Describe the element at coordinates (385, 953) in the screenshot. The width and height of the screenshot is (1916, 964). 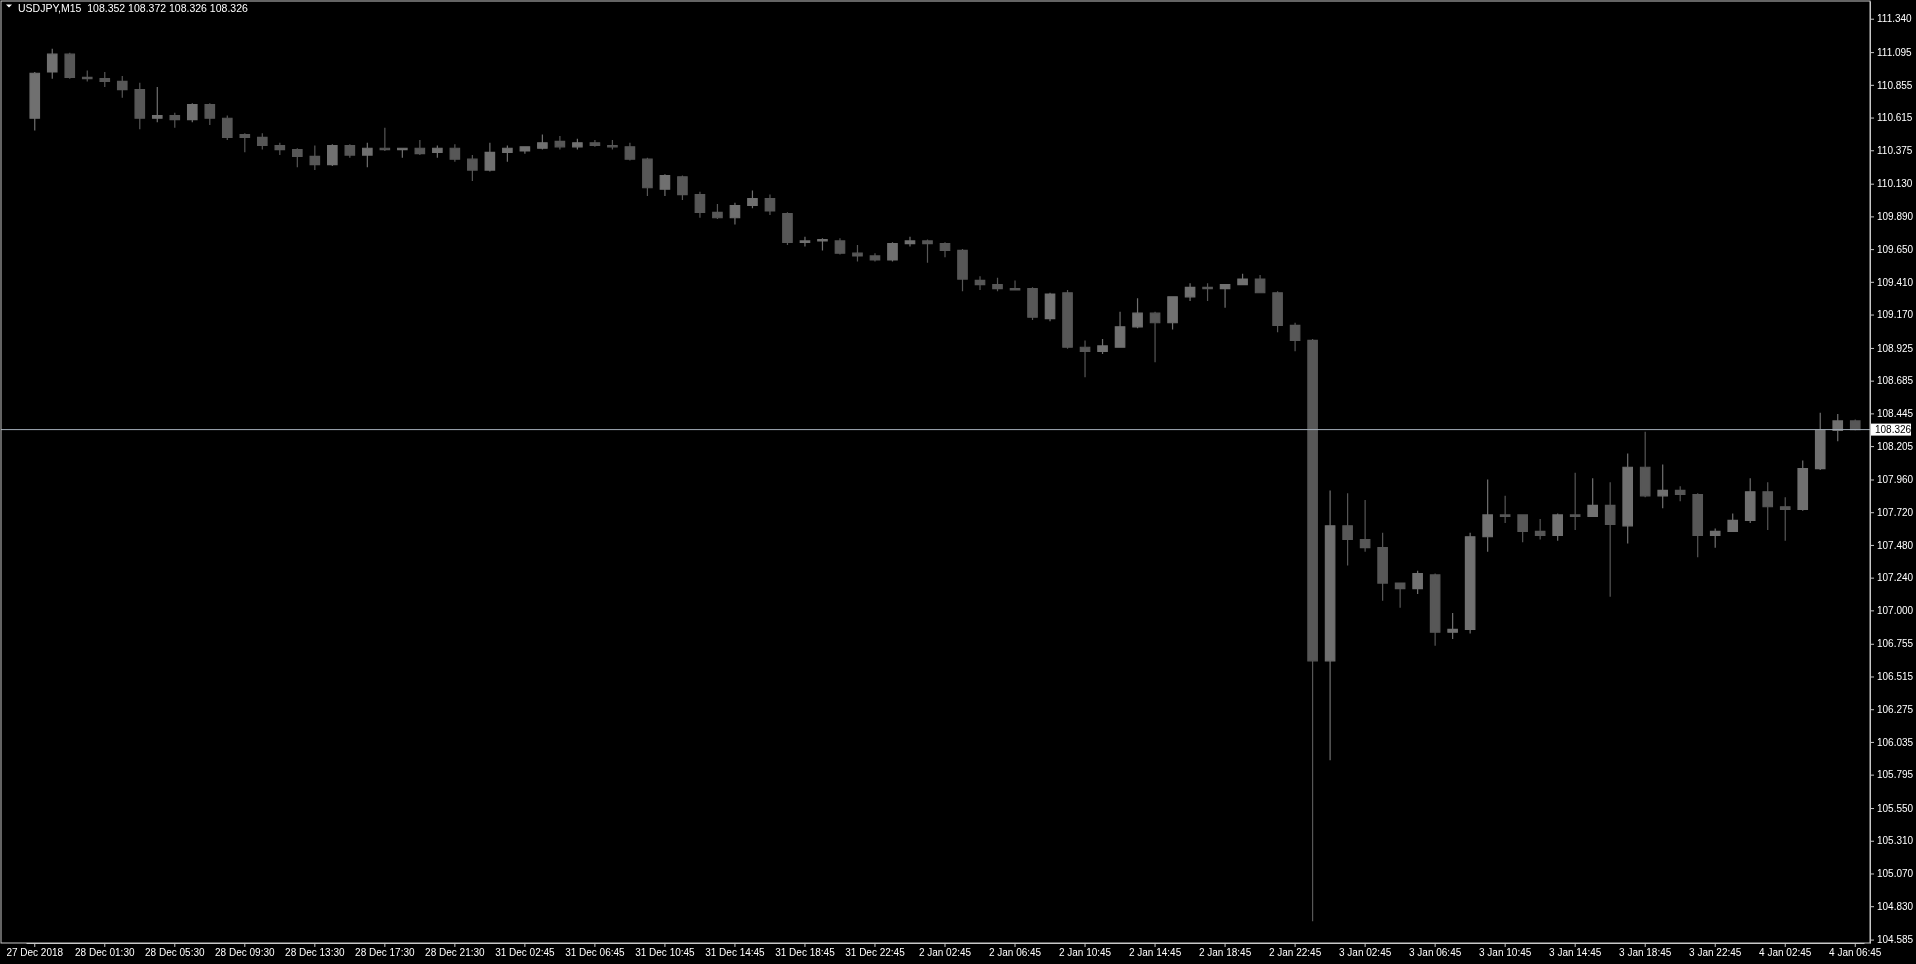
I see `x-tick-label: 28 Dec 17:30` at that location.